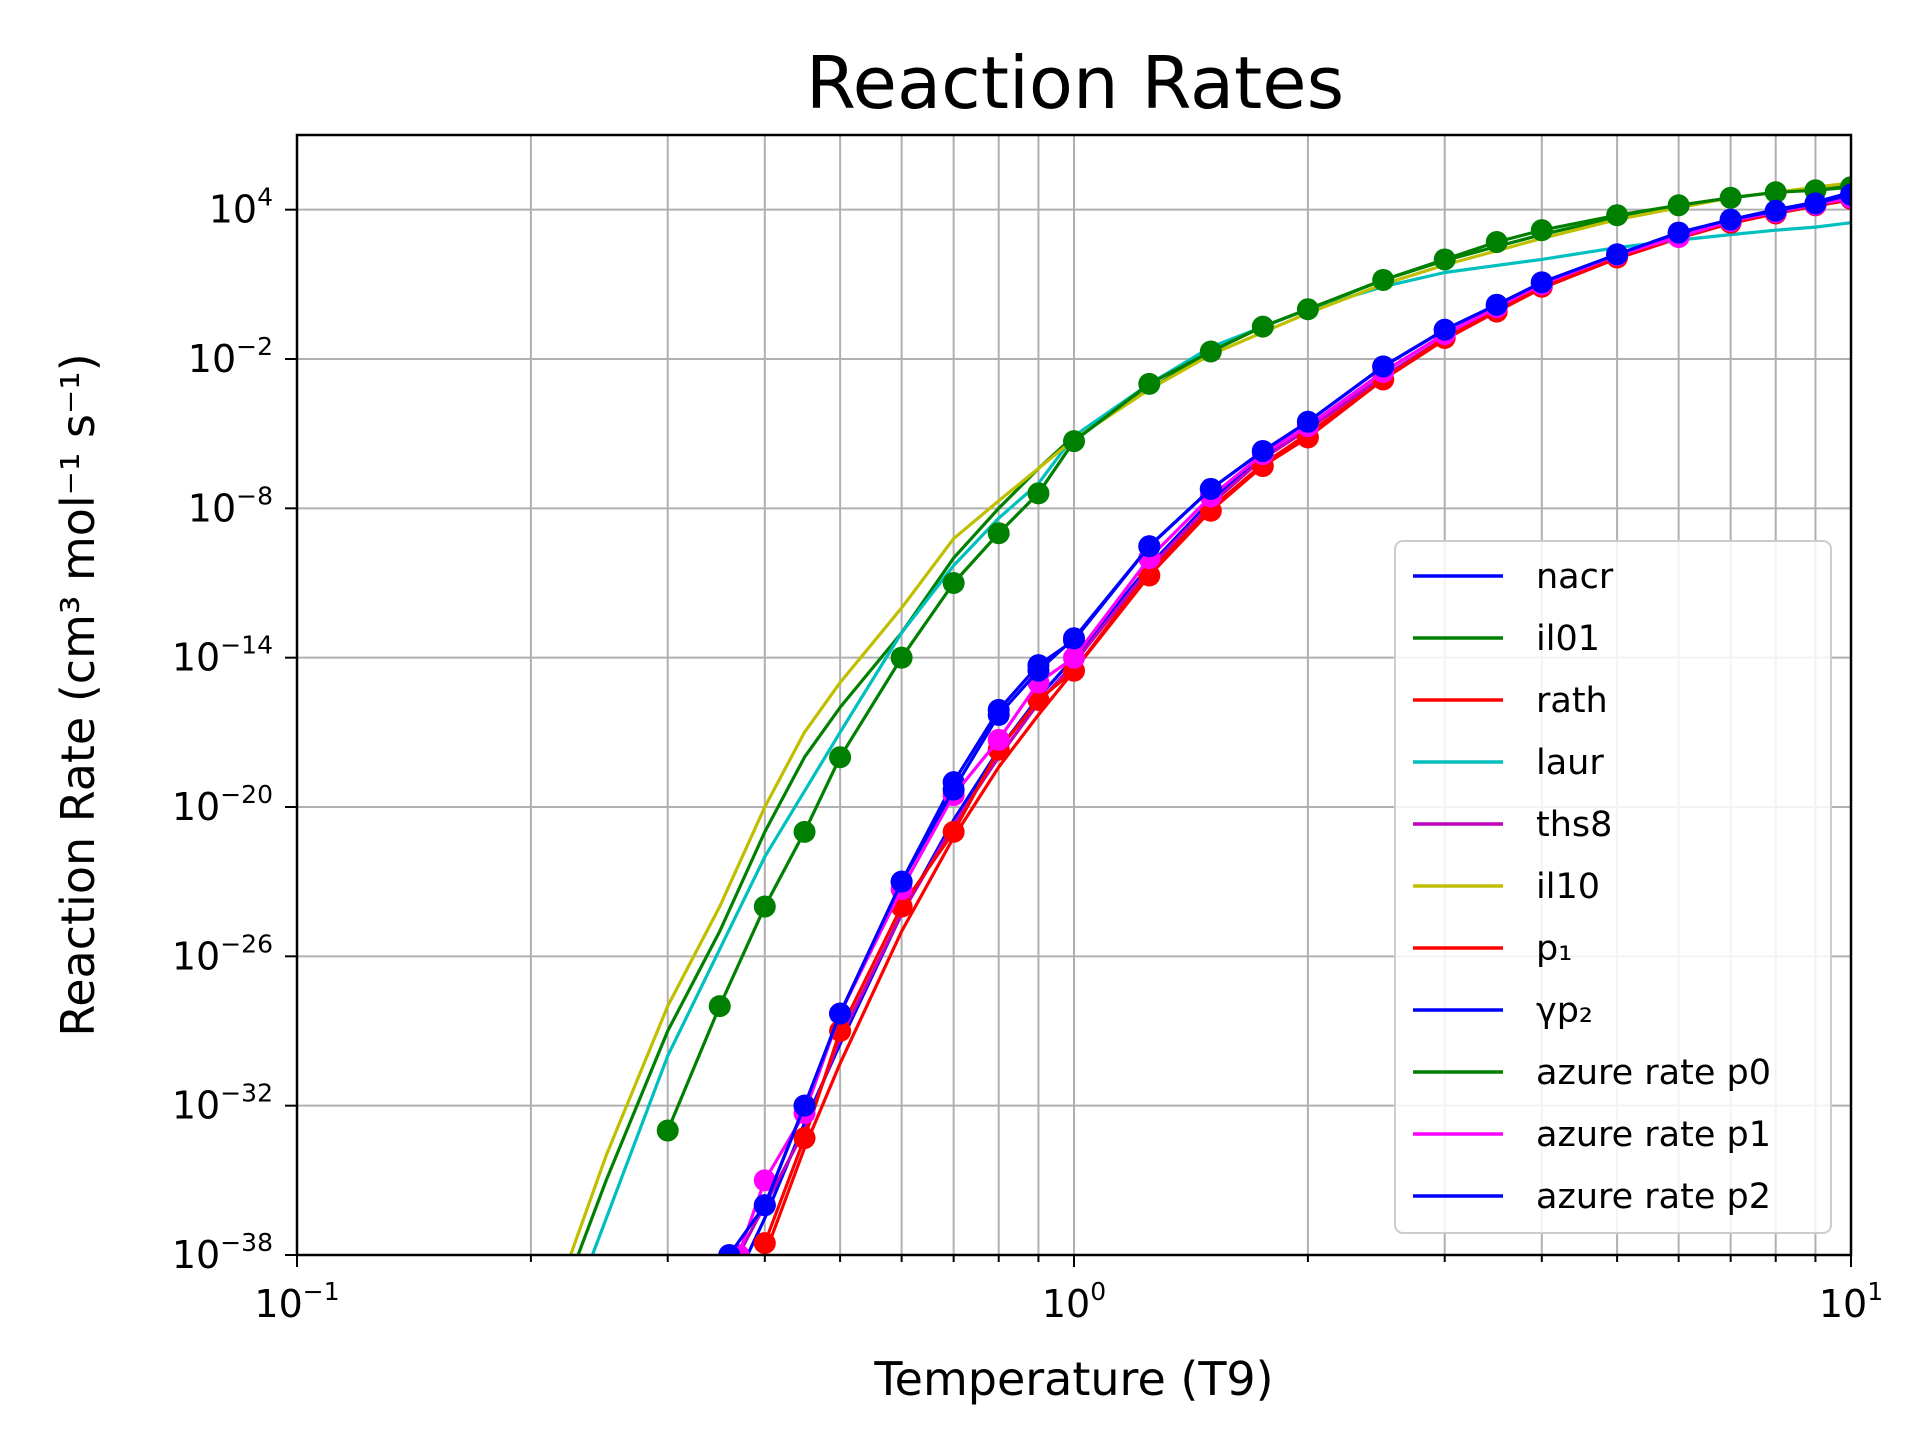 Image resolution: width=1920 pixels, height=1440 pixels. What do you see at coordinates (1564, 1011) in the screenshot?
I see `legend-label: γp₂` at bounding box center [1564, 1011].